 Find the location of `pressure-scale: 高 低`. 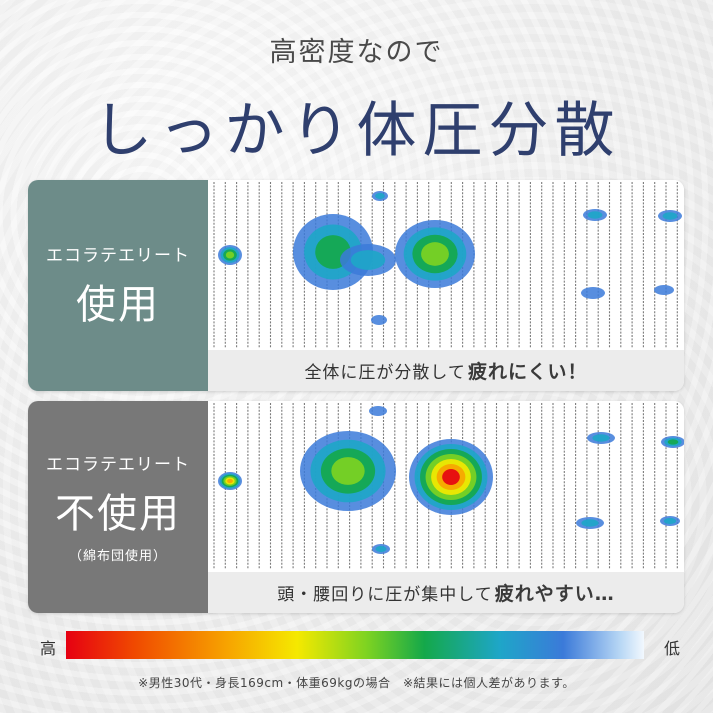

pressure-scale: 高 低 is located at coordinates (360, 647).